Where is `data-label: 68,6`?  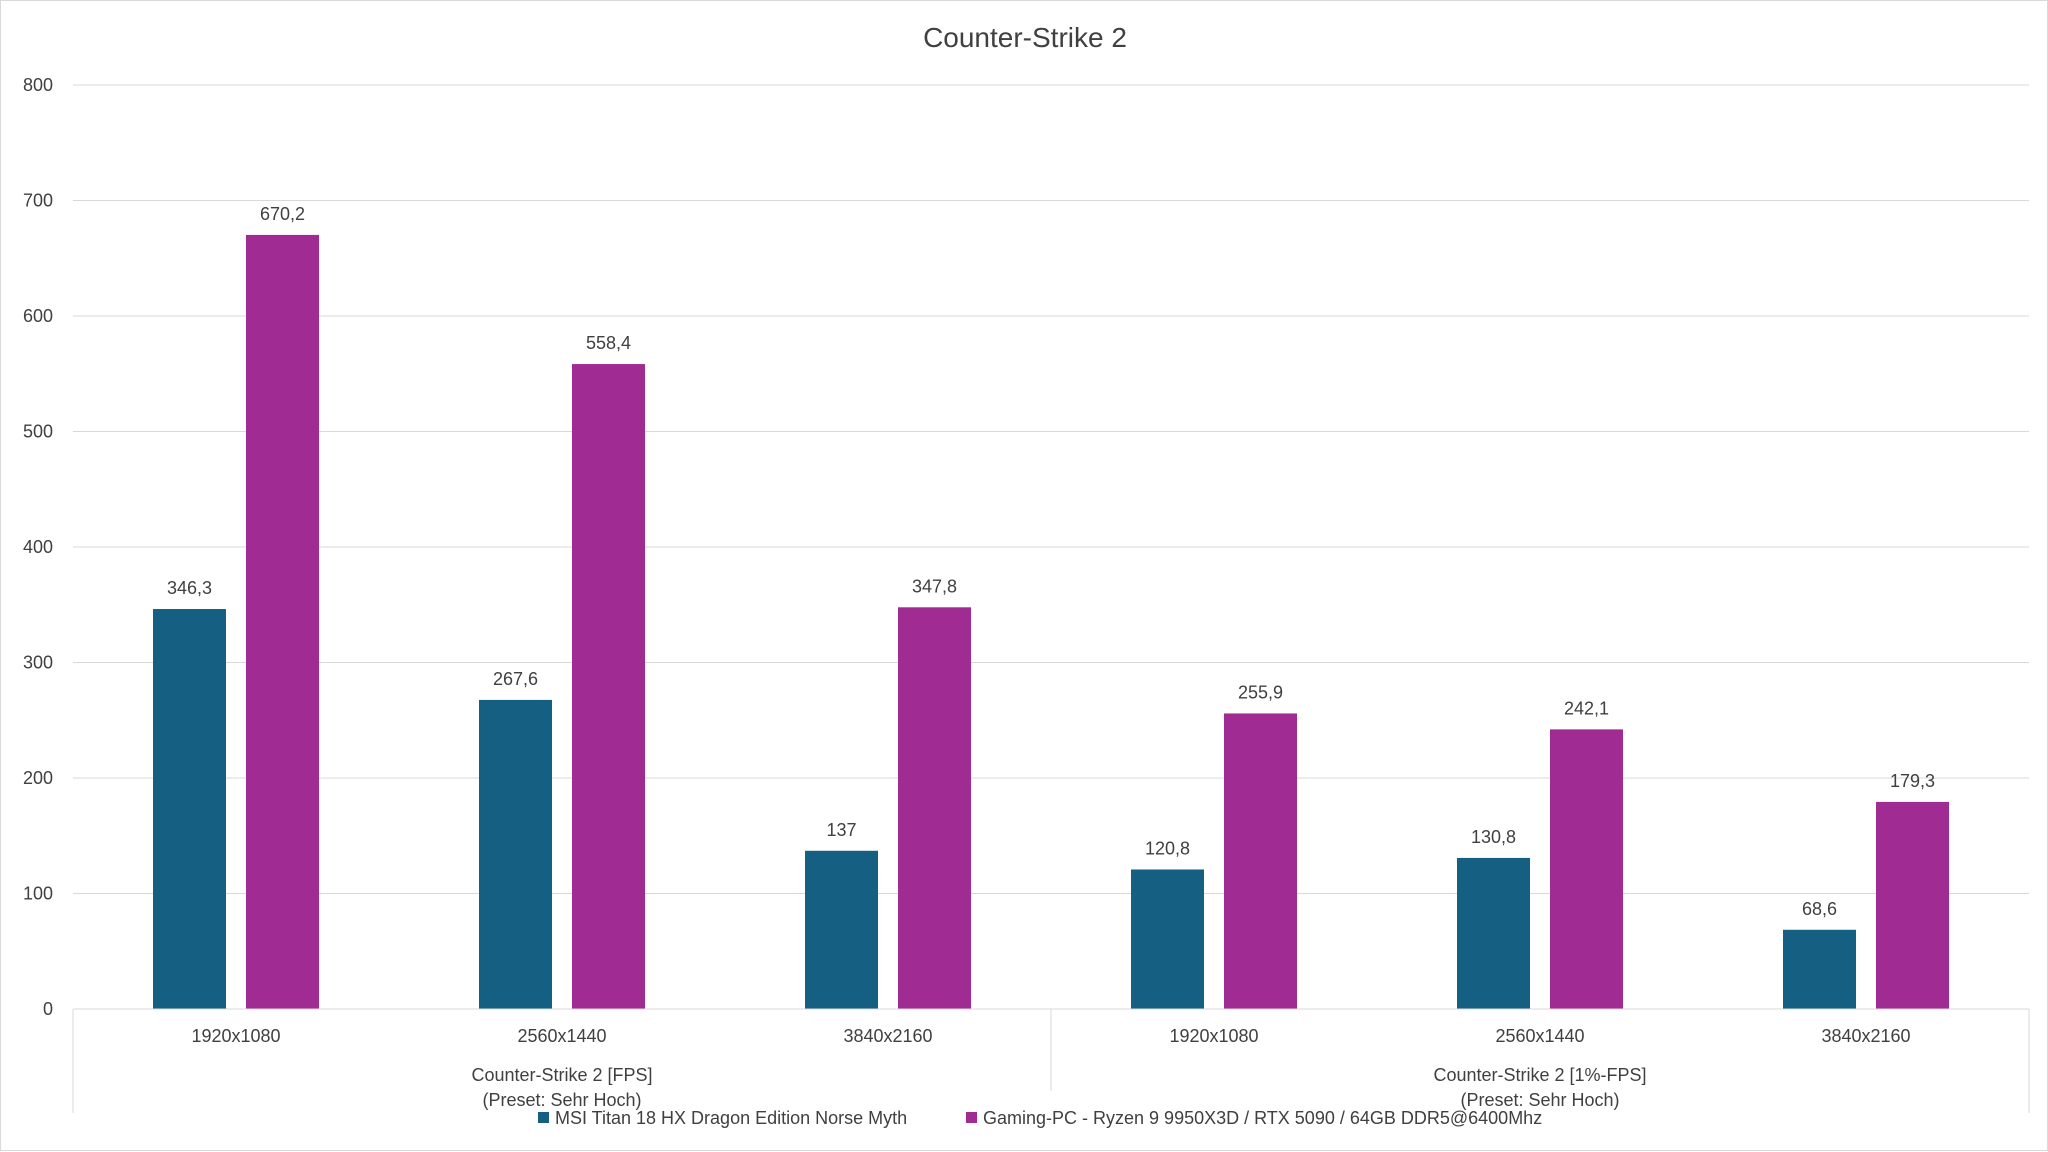
data-label: 68,6 is located at coordinates (1819, 909).